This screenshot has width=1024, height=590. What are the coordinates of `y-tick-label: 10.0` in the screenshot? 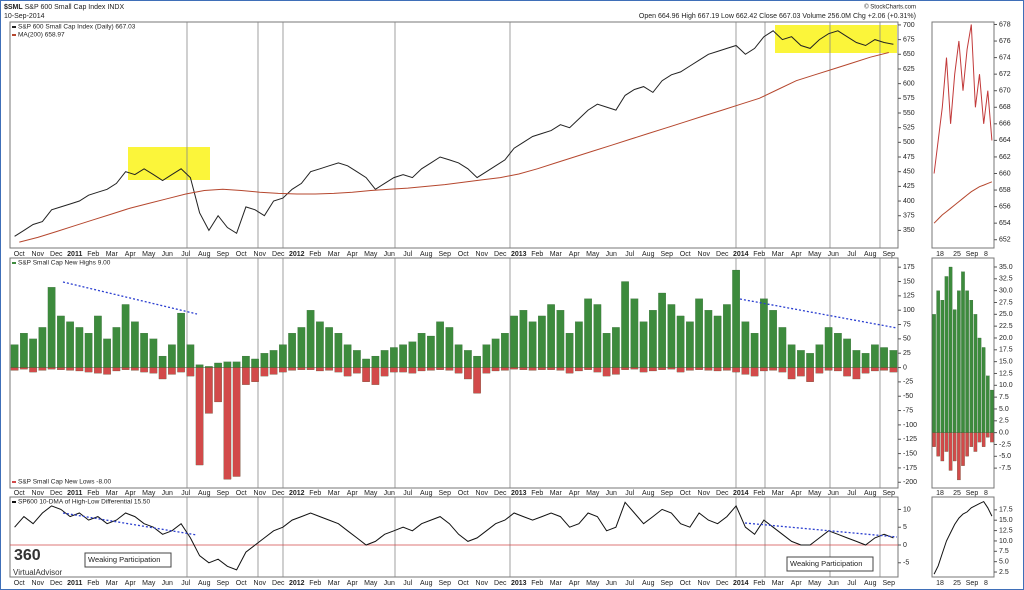 It's located at (1006, 385).